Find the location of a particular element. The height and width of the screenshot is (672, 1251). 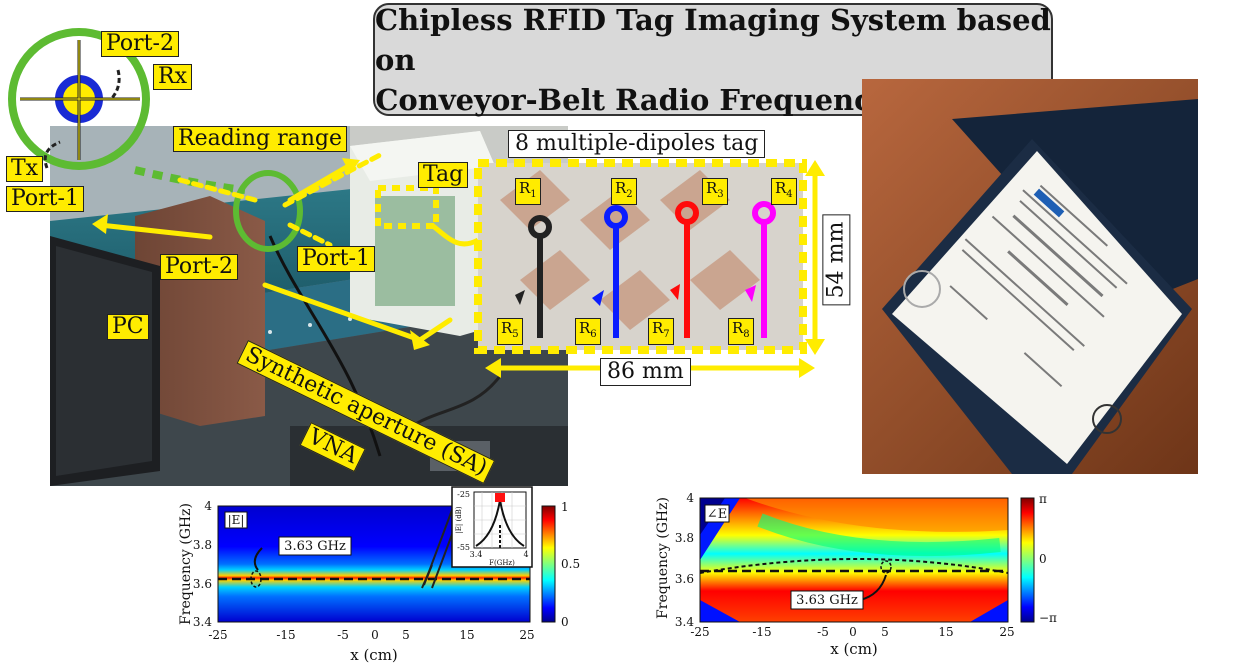

antenna-range-circle is located at coordinates (79, 99).